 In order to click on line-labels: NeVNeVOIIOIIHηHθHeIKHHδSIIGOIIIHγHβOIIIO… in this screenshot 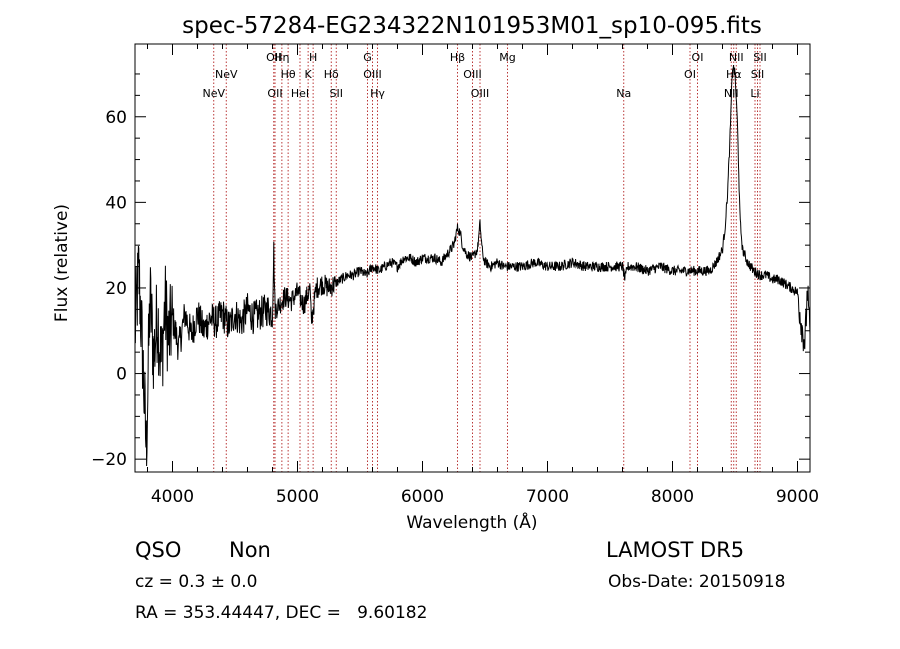, I will do `click(484, 75)`.